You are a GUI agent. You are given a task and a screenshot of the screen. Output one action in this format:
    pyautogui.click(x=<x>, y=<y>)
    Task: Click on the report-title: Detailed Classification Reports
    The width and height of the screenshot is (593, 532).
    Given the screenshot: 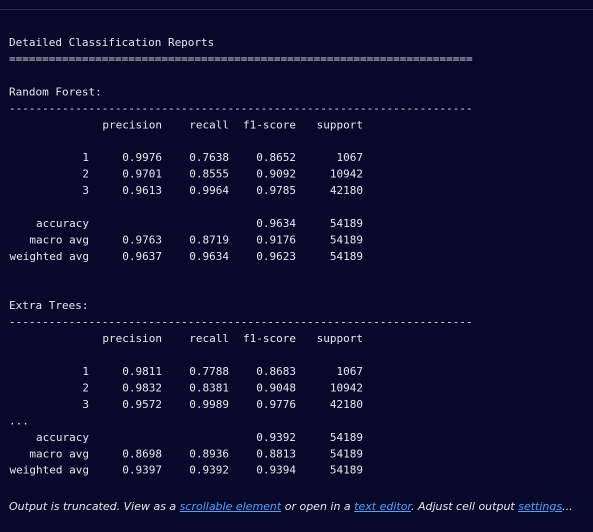 What is the action you would take?
    pyautogui.click(x=111, y=42)
    